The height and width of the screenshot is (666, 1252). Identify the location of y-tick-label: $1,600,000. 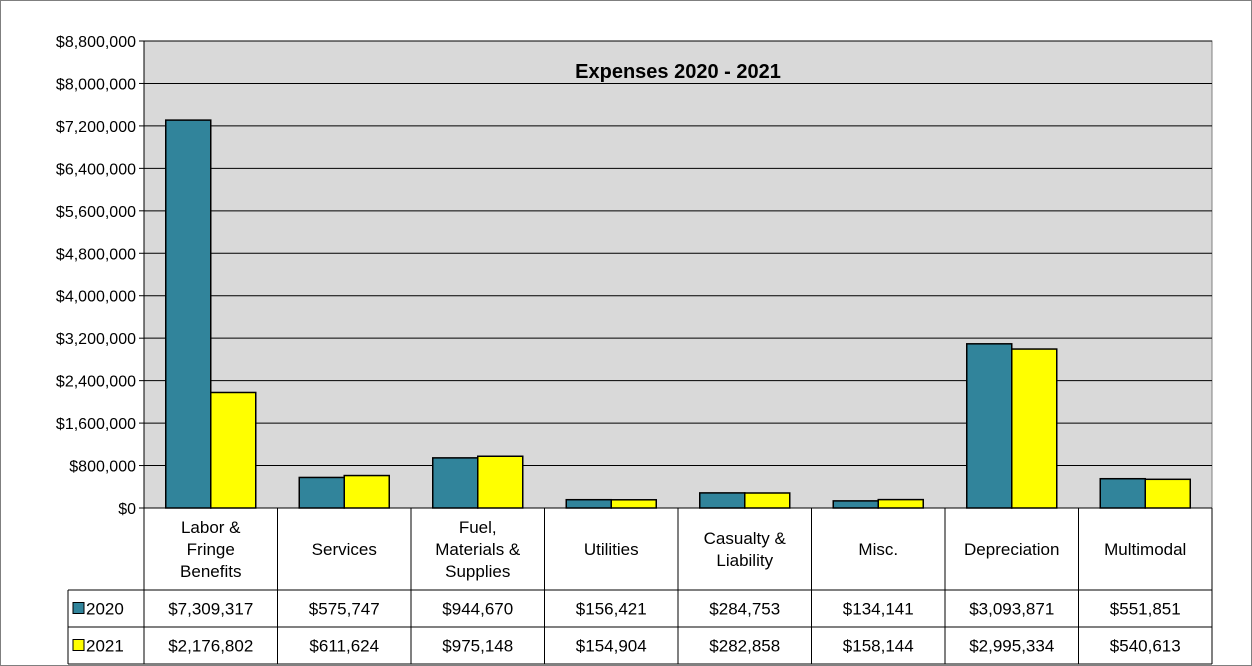
(96, 424).